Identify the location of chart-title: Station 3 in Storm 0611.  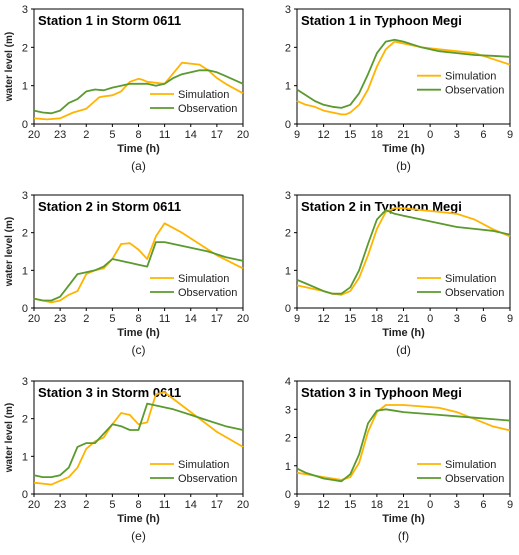
(109, 392).